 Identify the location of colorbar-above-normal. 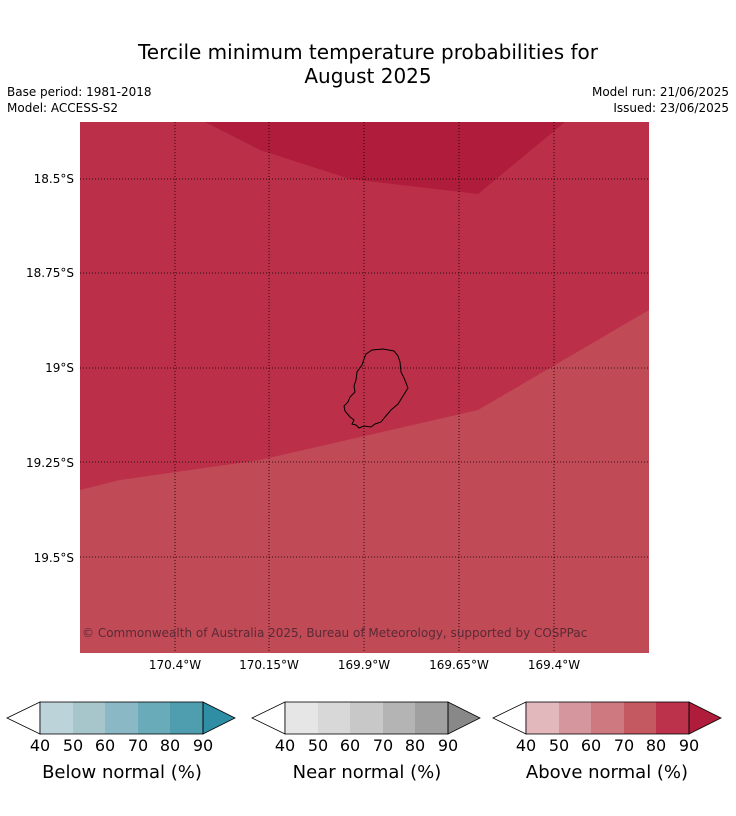
(607, 718).